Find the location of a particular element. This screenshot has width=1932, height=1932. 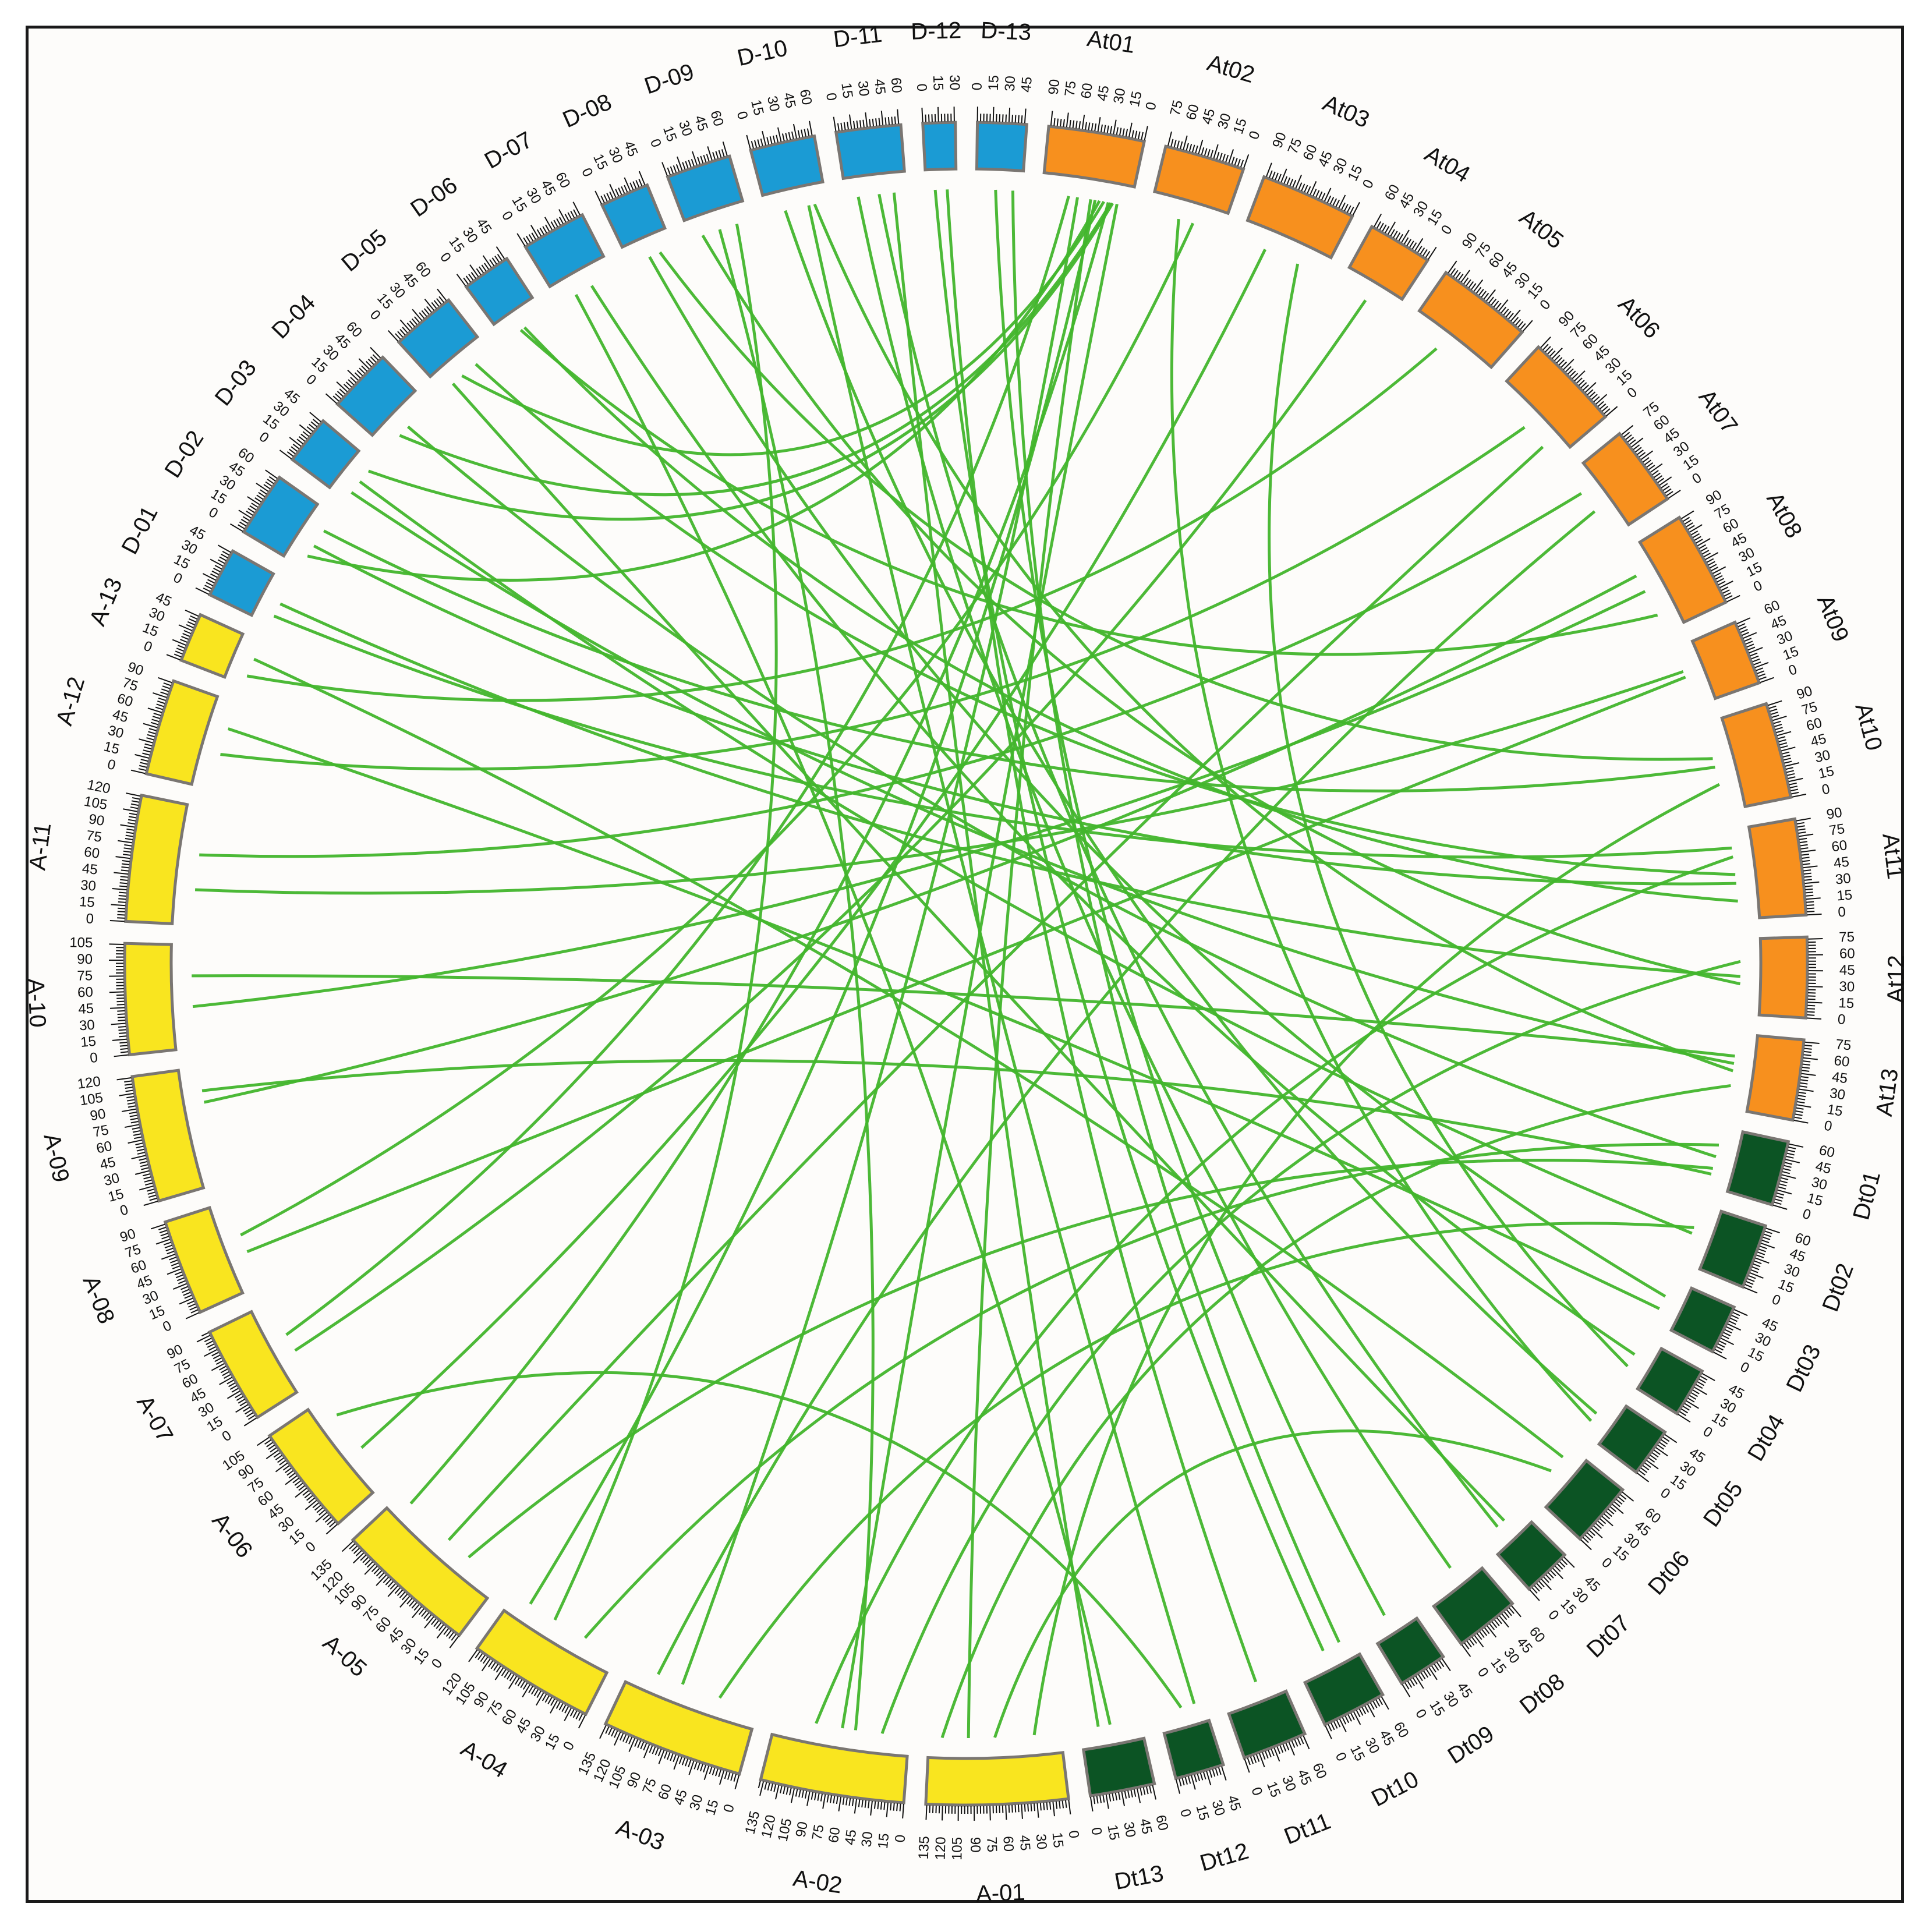

chromosome-label: Dt07 is located at coordinates (1608, 1636).